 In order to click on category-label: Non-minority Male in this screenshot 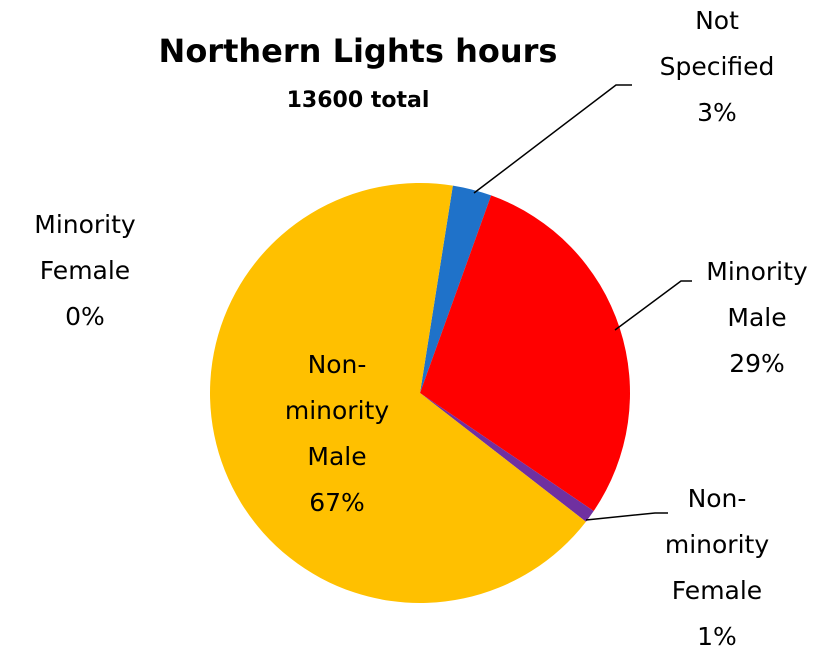, I will do `click(337, 410)`.